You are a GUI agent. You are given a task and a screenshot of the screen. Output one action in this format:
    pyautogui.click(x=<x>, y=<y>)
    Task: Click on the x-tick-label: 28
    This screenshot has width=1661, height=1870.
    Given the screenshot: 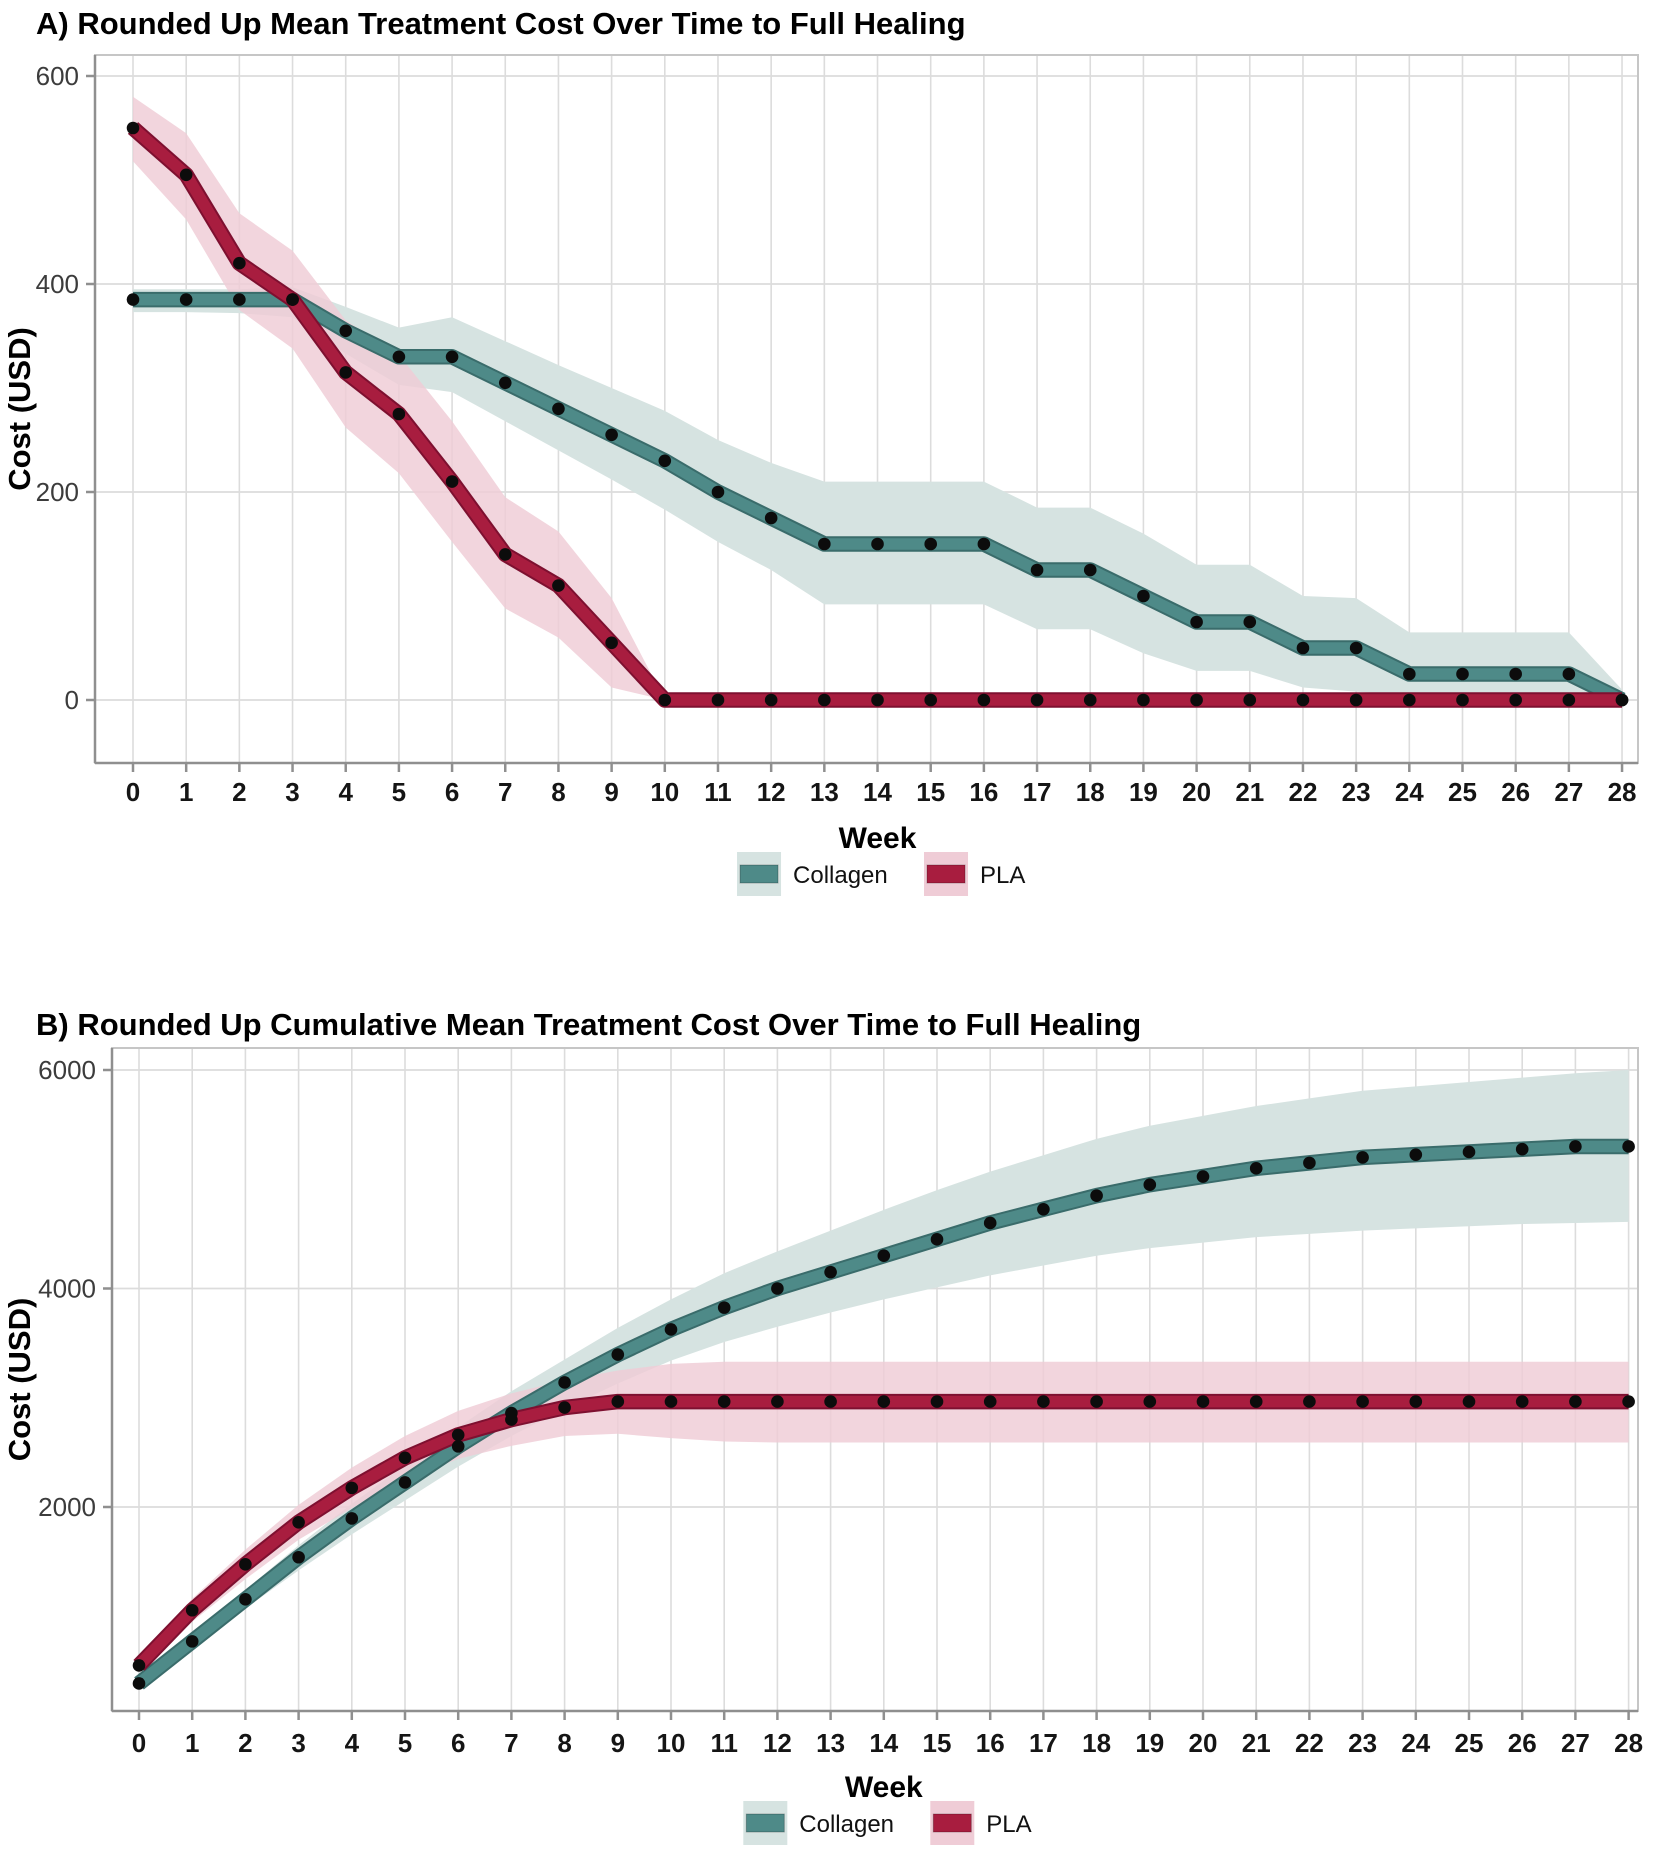 What is the action you would take?
    pyautogui.click(x=1628, y=1743)
    